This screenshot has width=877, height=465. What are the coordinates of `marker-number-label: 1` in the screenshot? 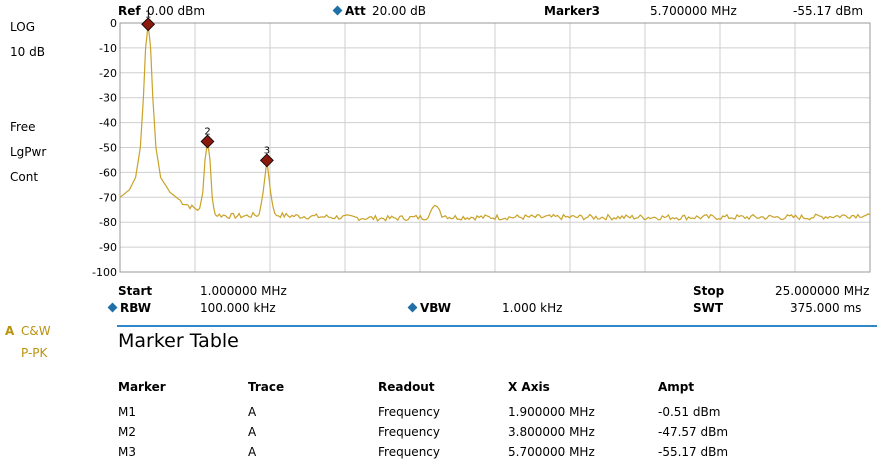 It's located at (148, 14).